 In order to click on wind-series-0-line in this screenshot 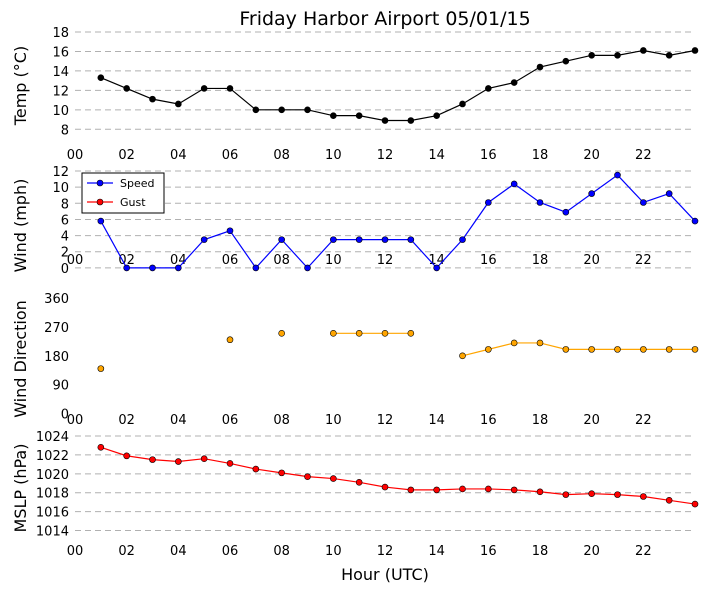, I will do `click(398, 221)`.